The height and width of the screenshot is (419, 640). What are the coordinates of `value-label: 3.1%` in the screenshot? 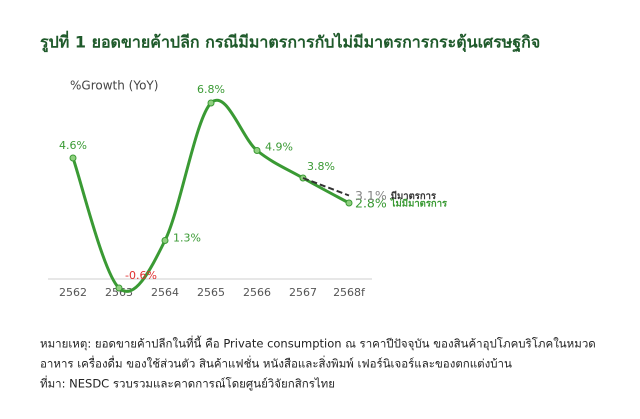 It's located at (371, 195).